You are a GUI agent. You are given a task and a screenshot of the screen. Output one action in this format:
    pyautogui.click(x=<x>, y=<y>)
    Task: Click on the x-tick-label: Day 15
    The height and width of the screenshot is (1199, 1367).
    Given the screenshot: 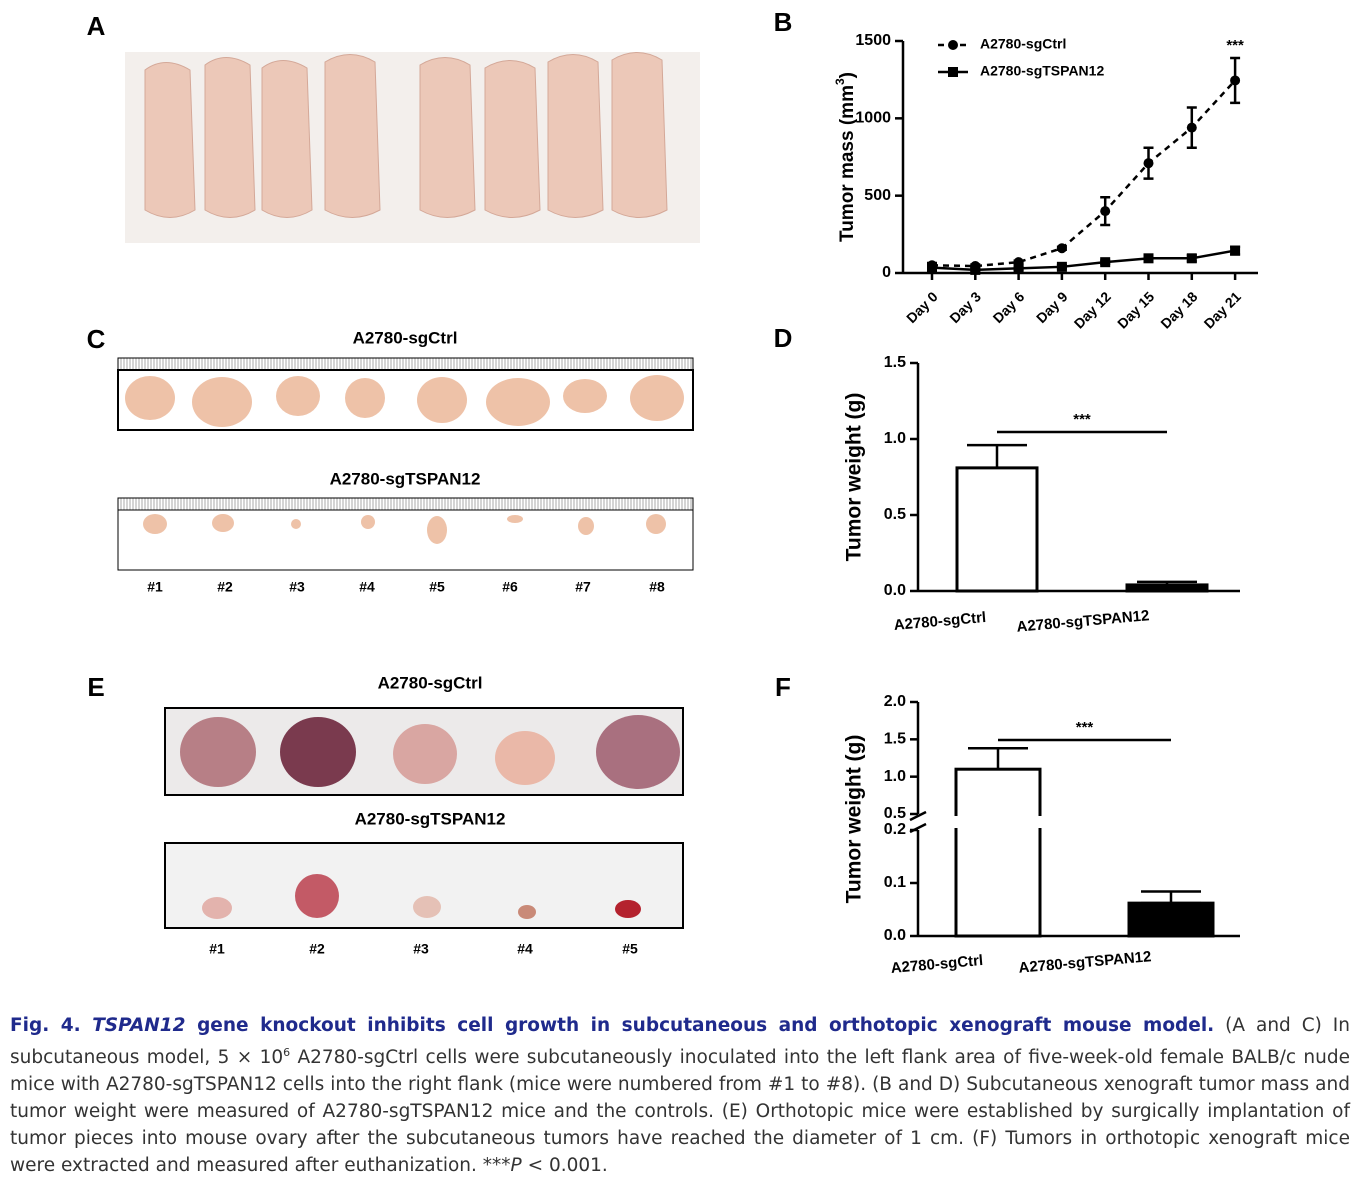 What is the action you would take?
    pyautogui.click(x=1135, y=309)
    